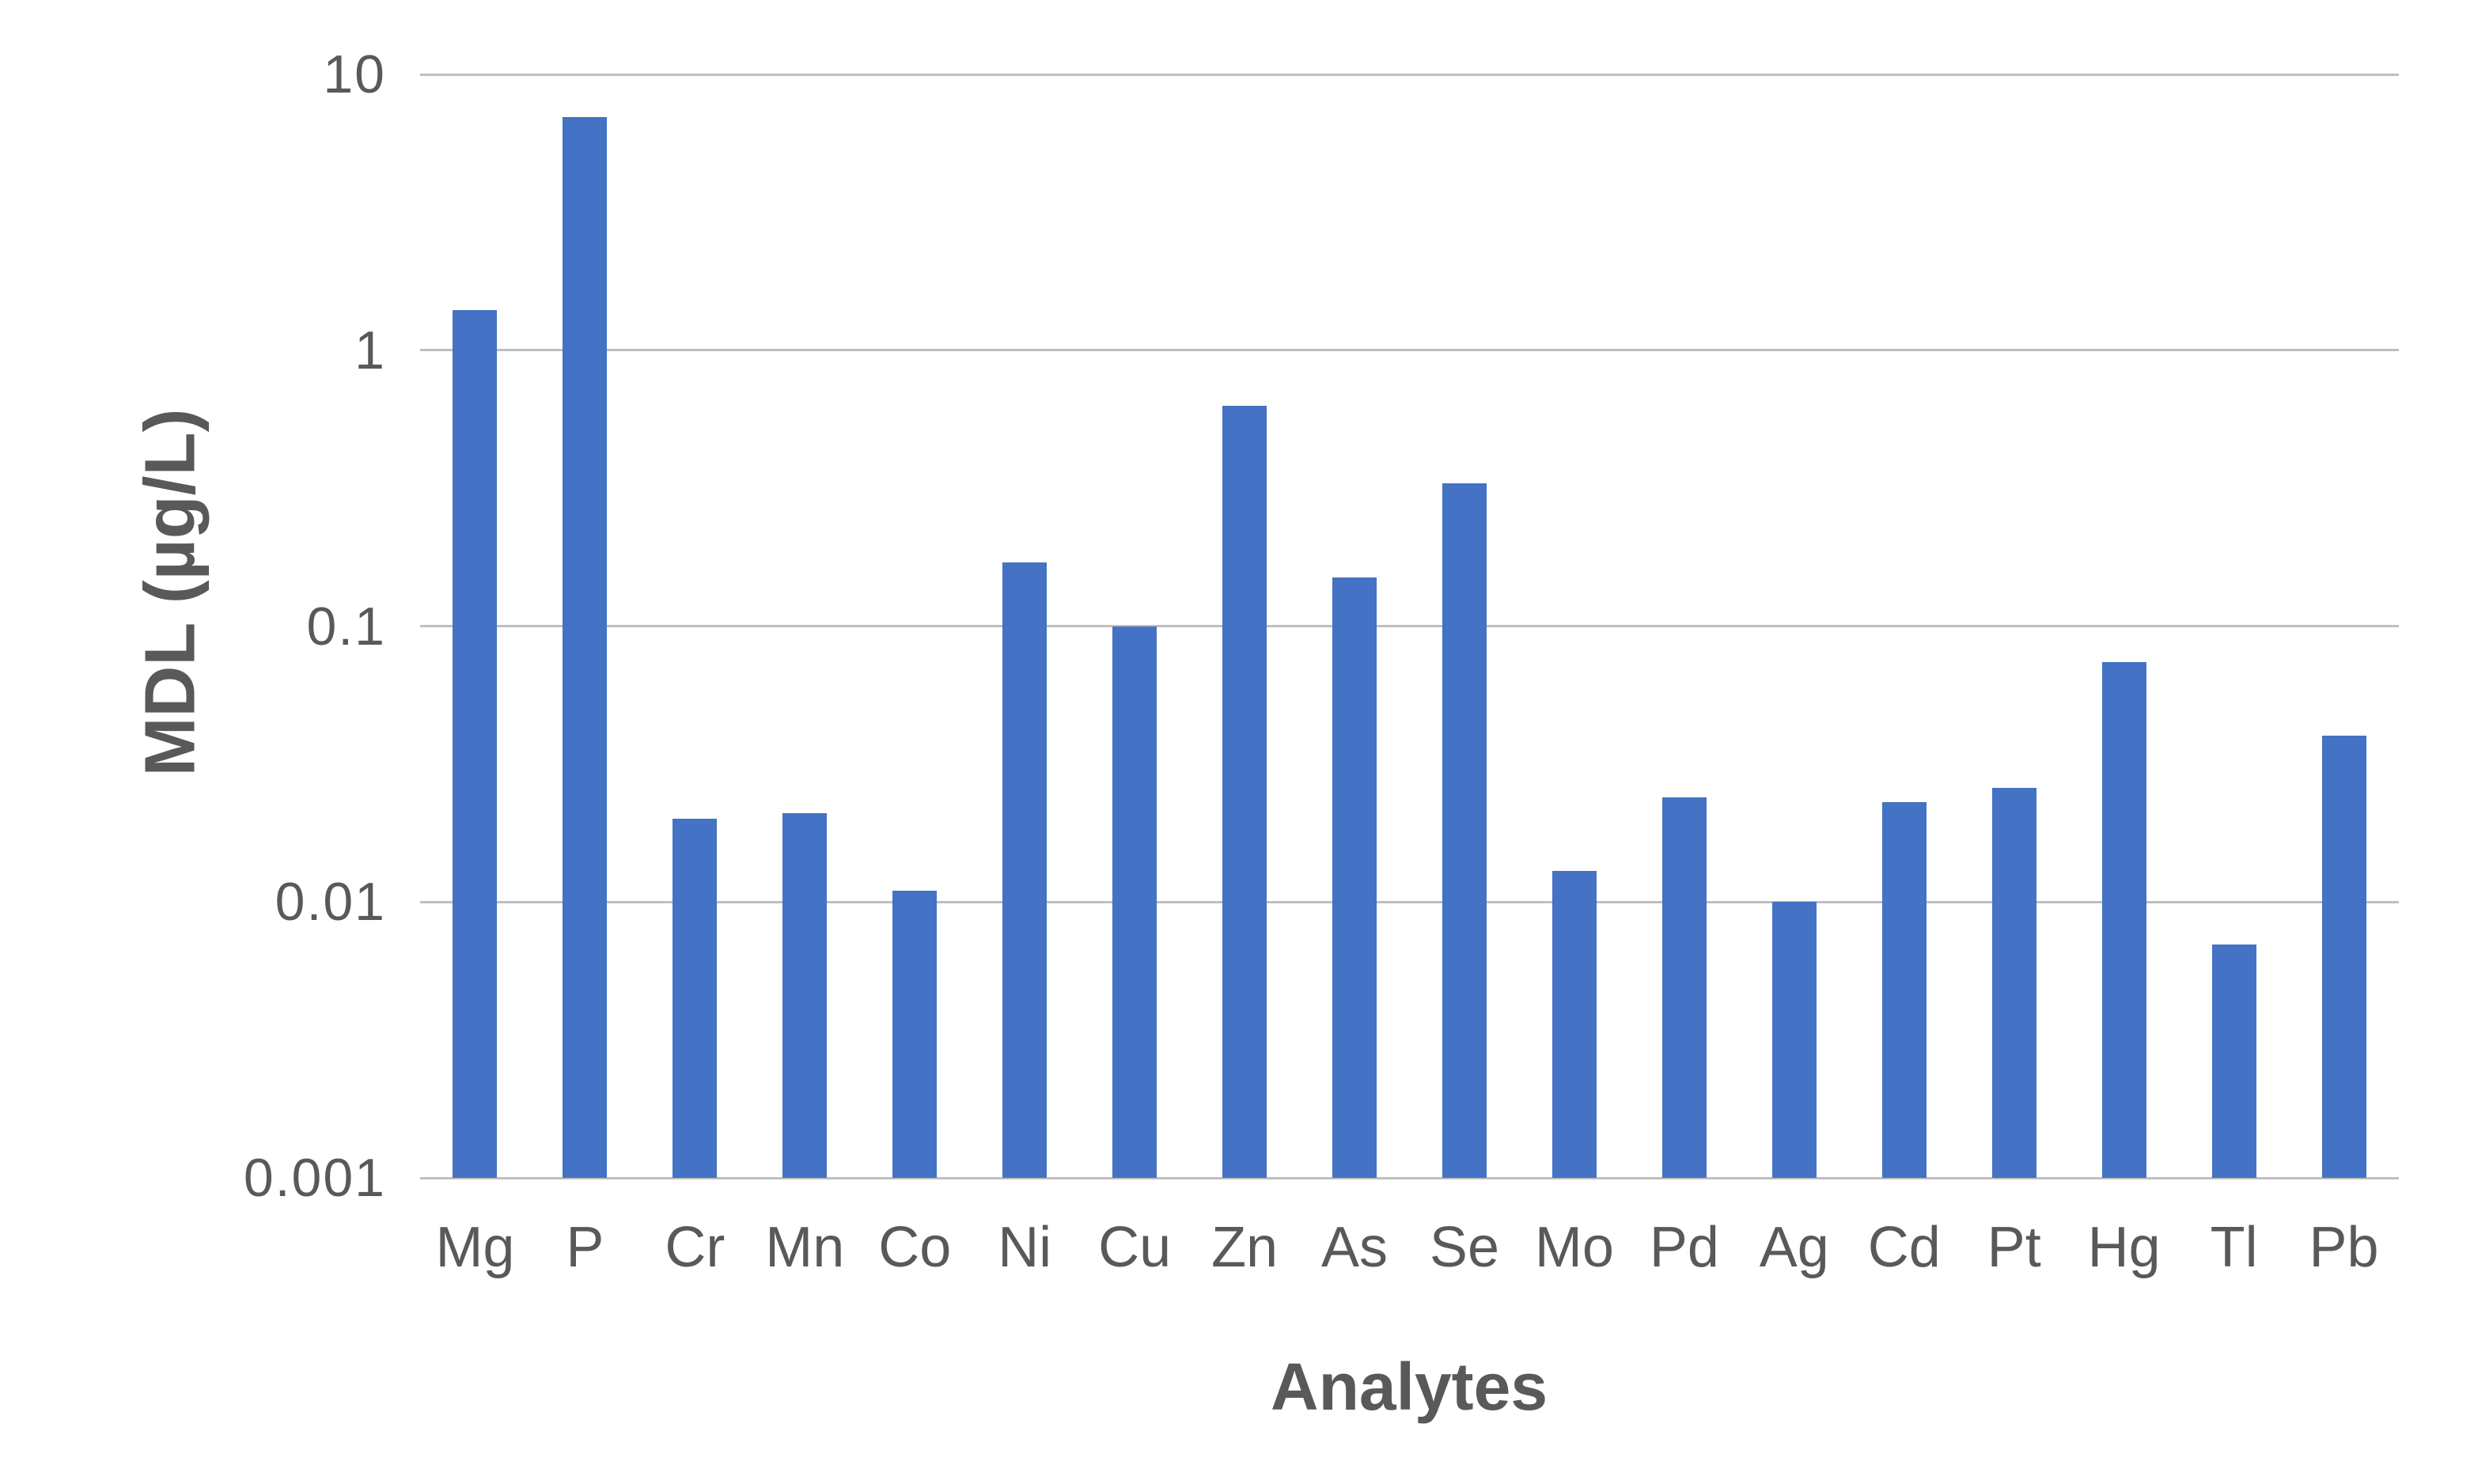 The image size is (2474, 1484). What do you see at coordinates (1464, 830) in the screenshot?
I see `bar-Se` at bounding box center [1464, 830].